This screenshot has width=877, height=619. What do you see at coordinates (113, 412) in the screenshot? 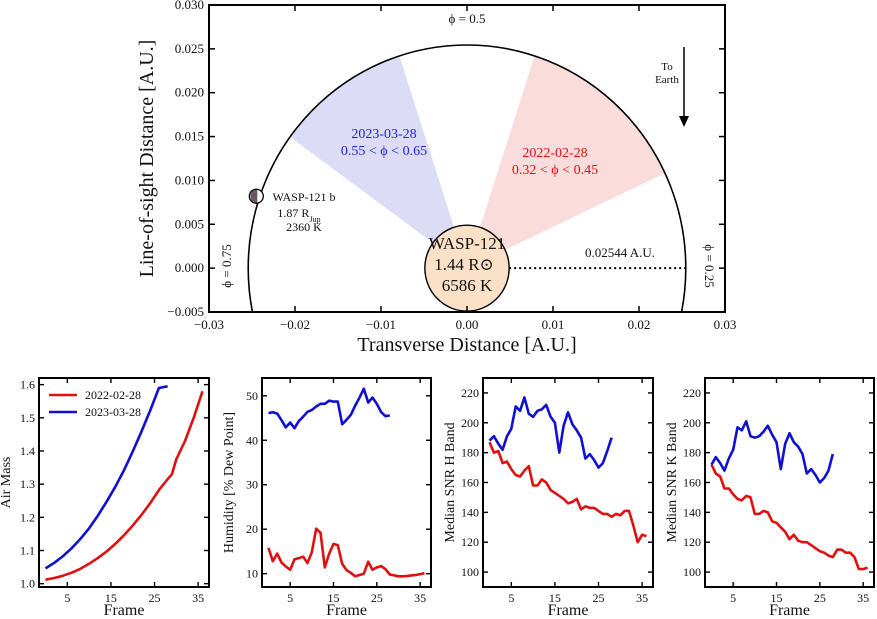
I see `legend-label-2023-03-28: 2023-03-28` at bounding box center [113, 412].